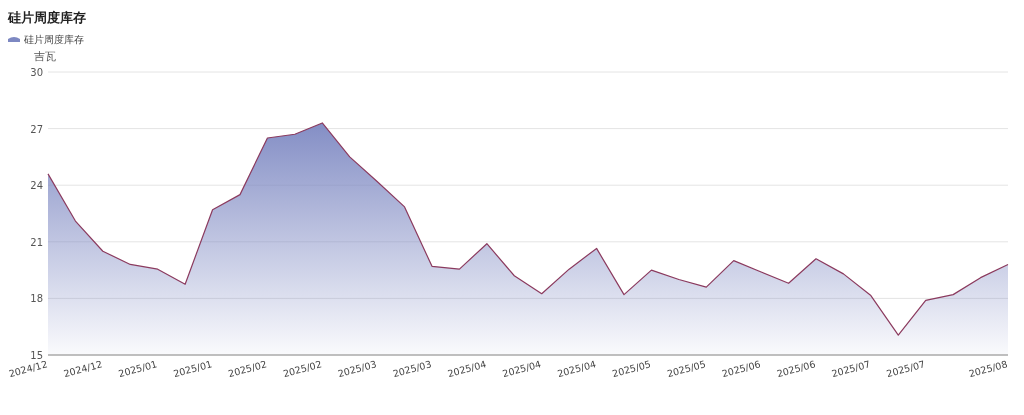  I want to click on y-tick-label: 18, so click(36, 299).